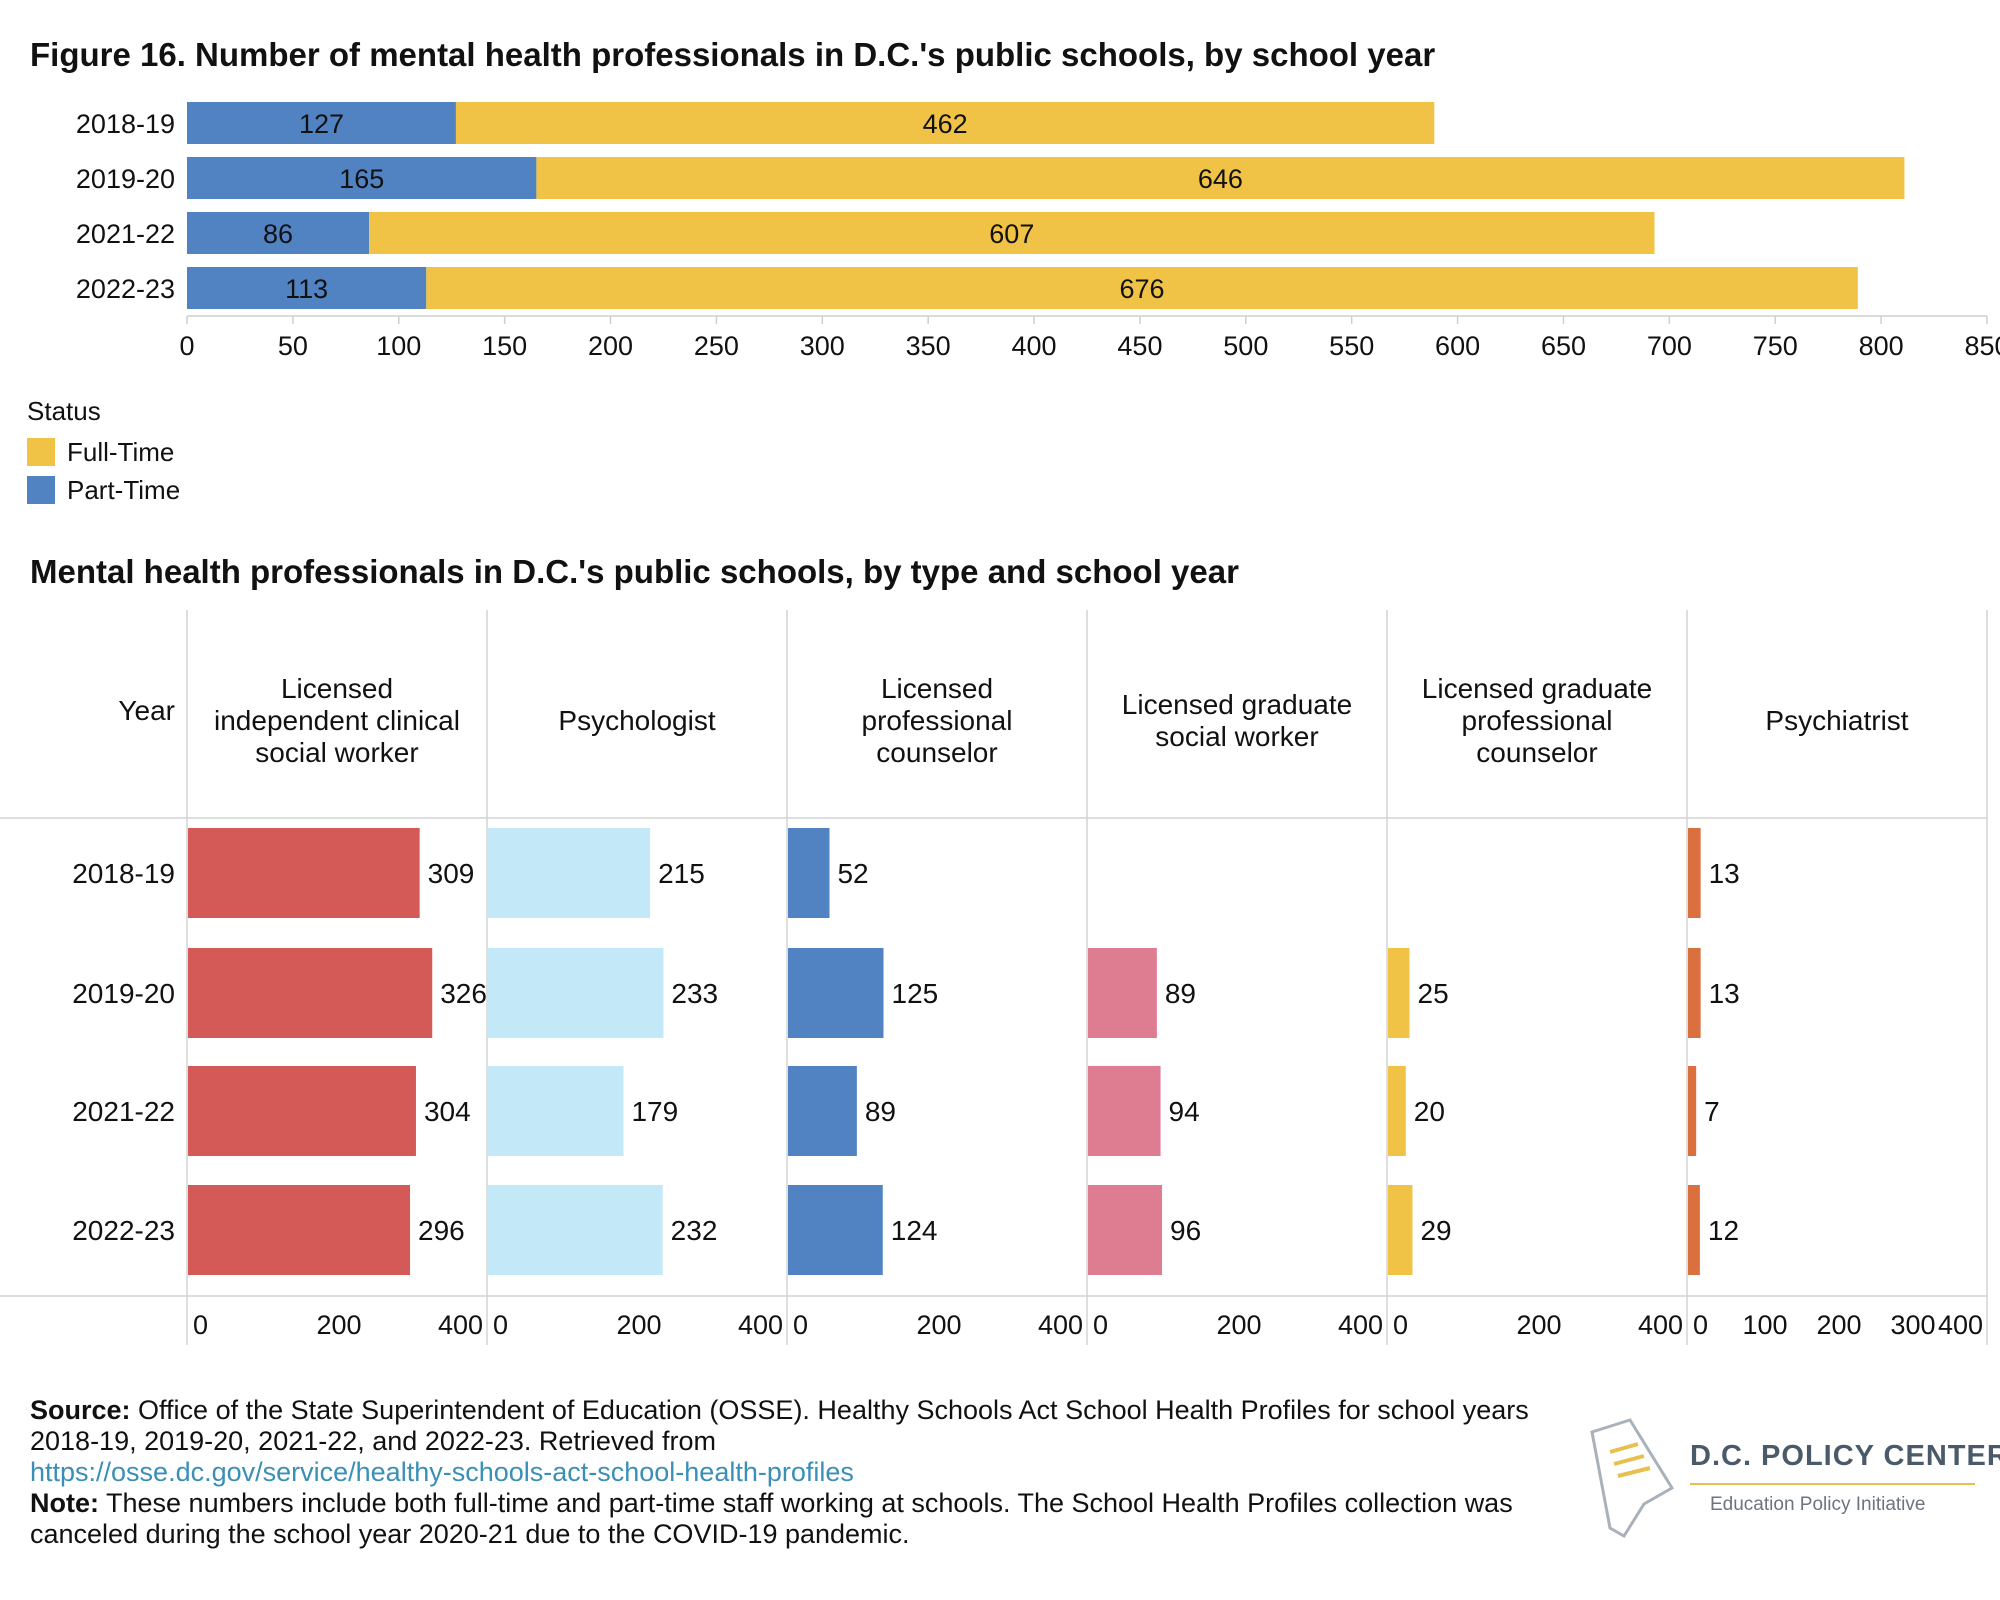 The width and height of the screenshot is (2000, 1600). Describe the element at coordinates (64, 1503) in the screenshot. I see `note-label: Note:` at that location.